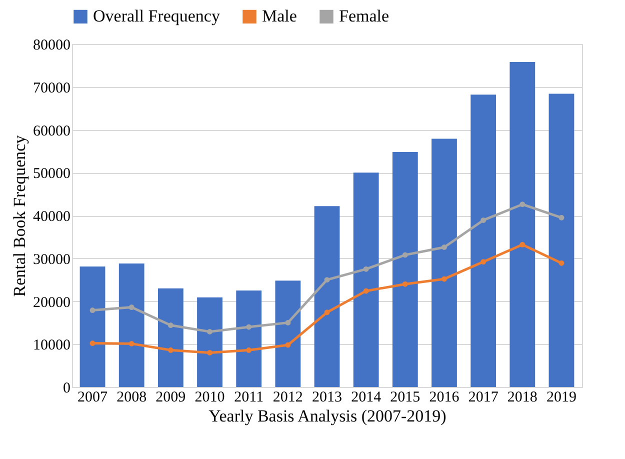  Describe the element at coordinates (249, 398) in the screenshot. I see `x-tick-label: 2011` at that location.